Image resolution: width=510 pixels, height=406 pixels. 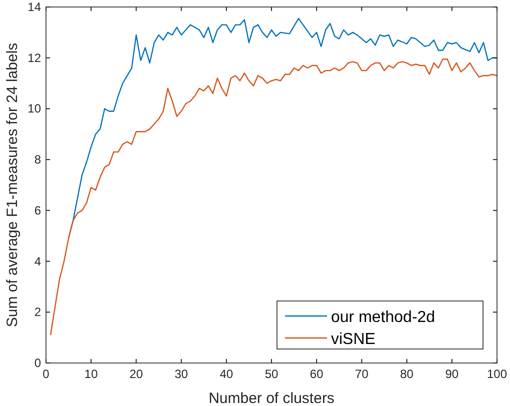 What do you see at coordinates (497, 374) in the screenshot?
I see `x-tick-label: 100` at bounding box center [497, 374].